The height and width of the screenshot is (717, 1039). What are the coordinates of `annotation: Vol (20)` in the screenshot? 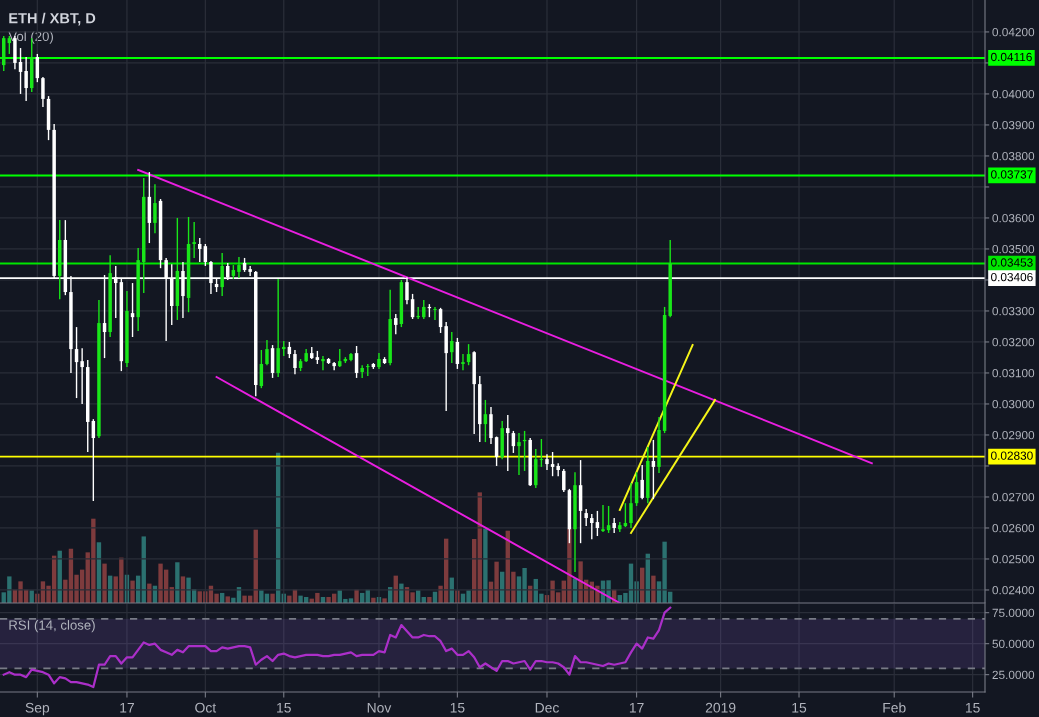 It's located at (30, 37).